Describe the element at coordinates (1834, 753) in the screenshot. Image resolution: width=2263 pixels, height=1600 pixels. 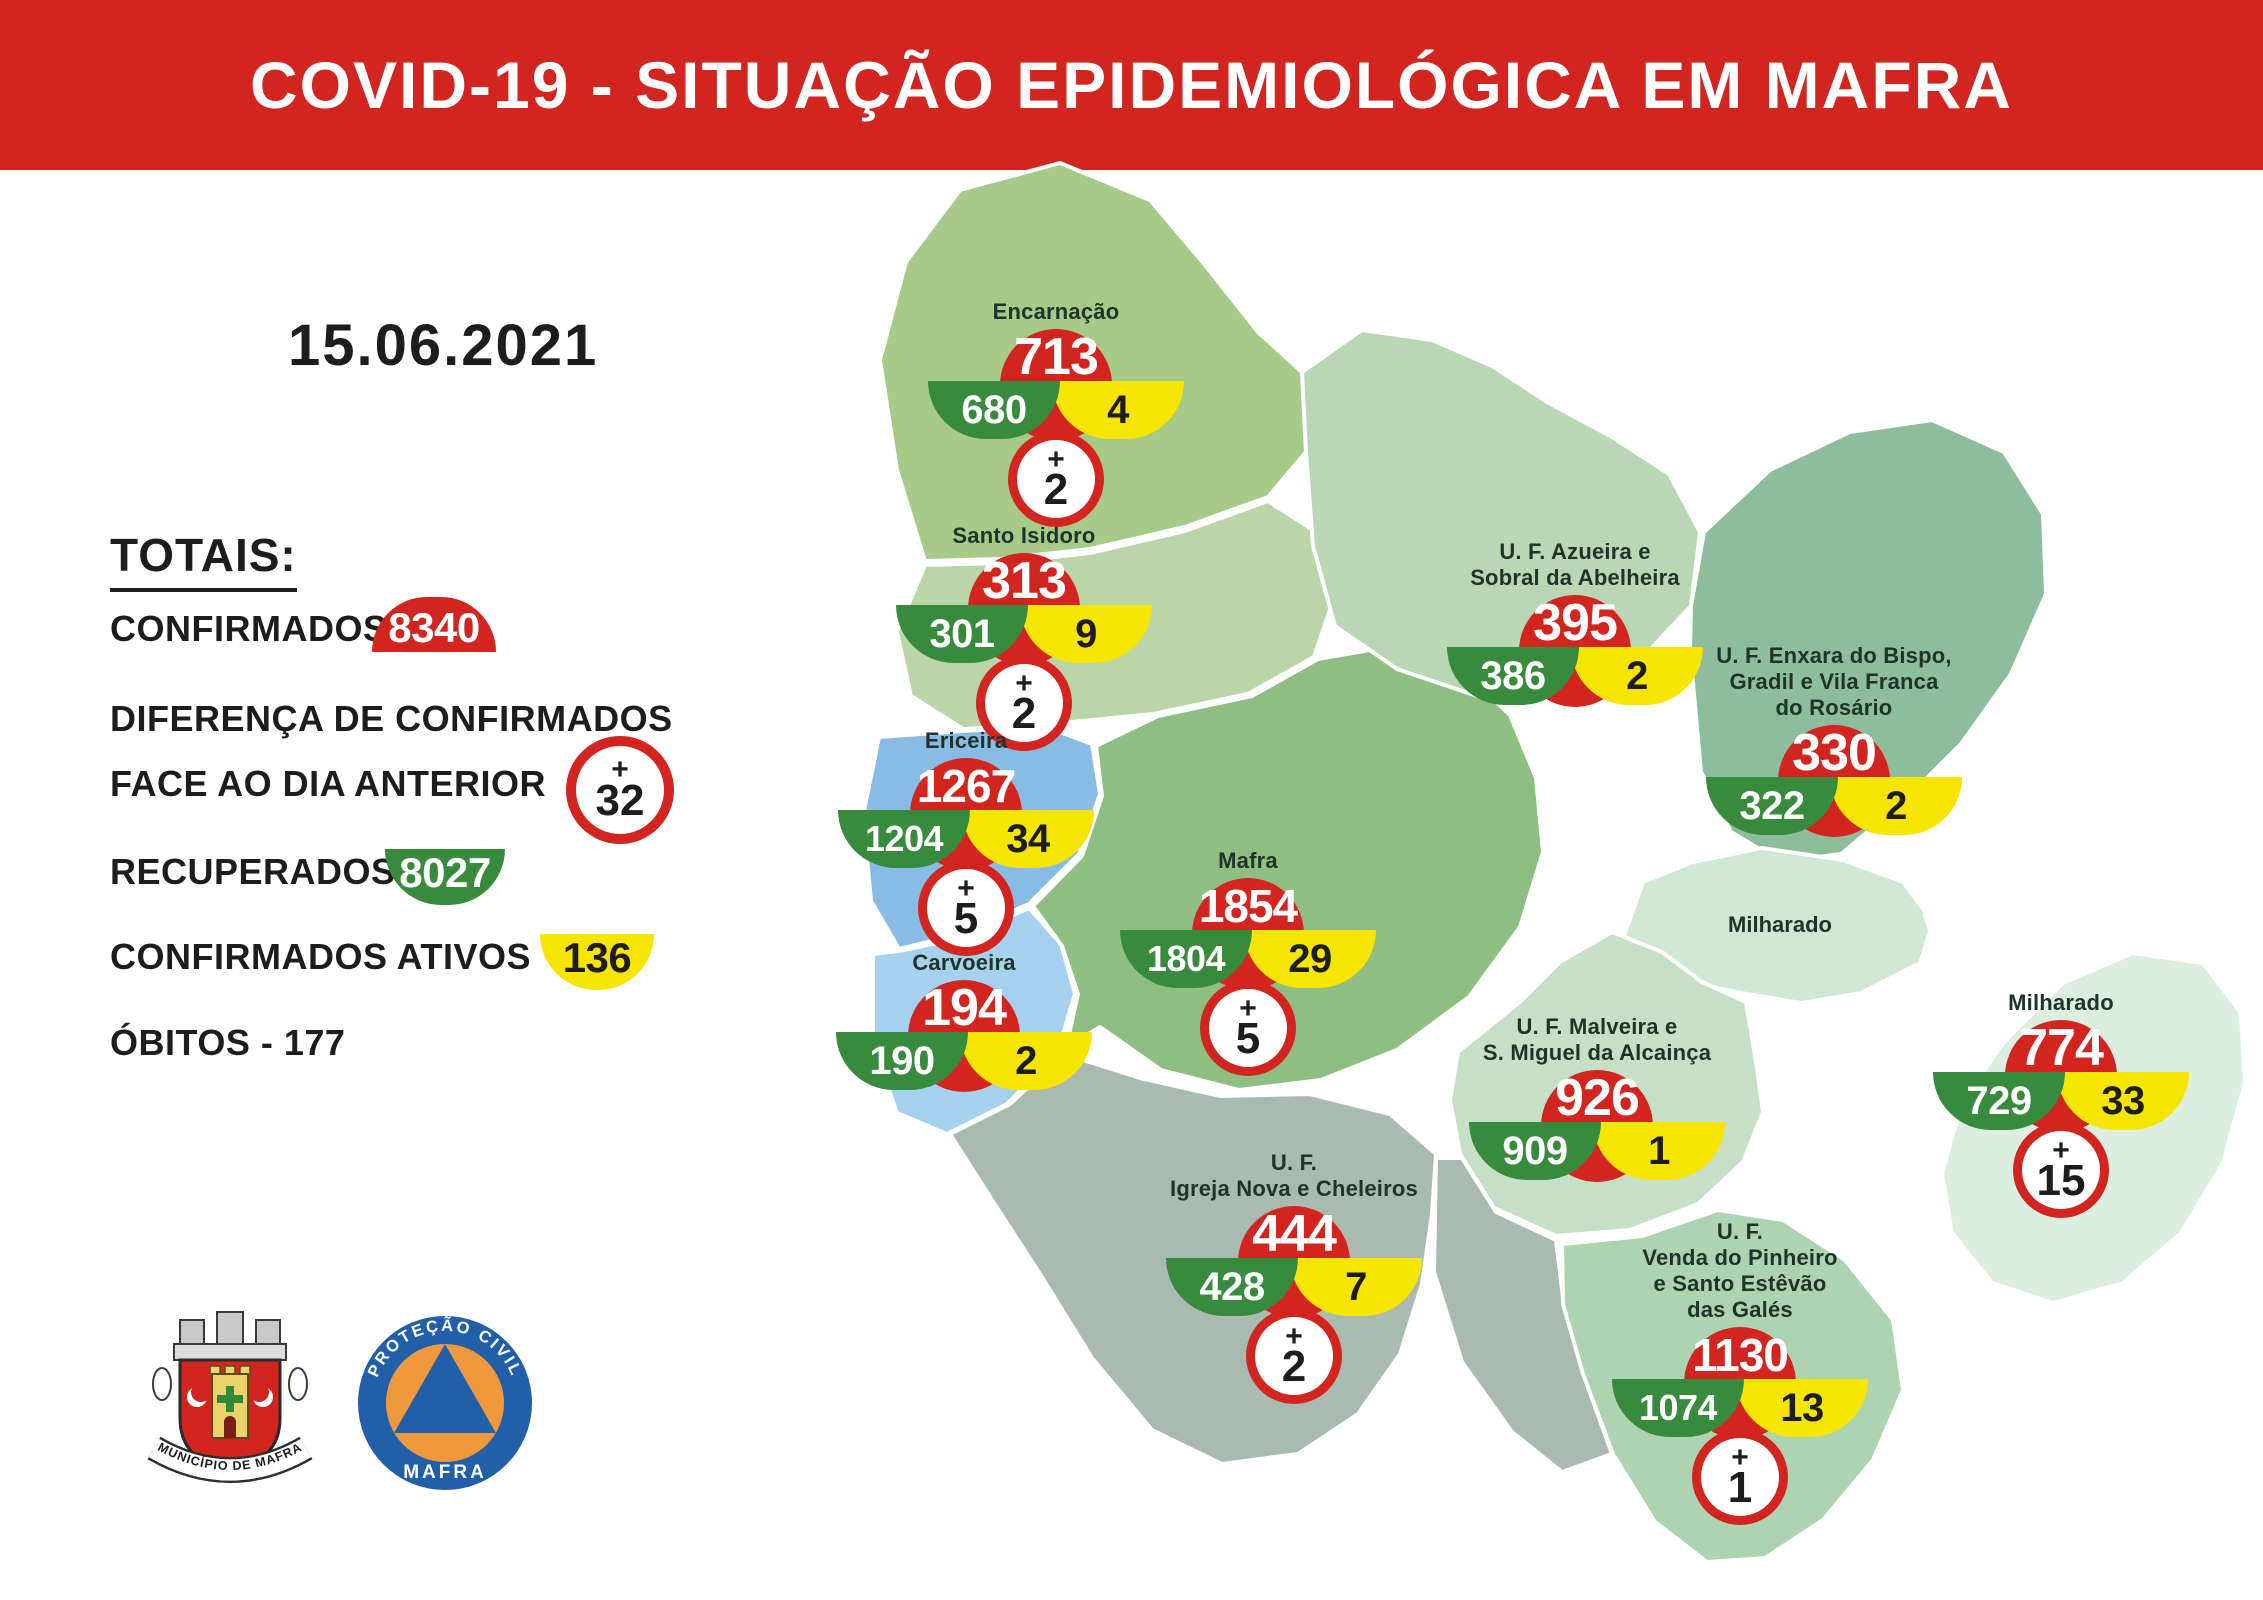
I see `confirmed-value: 330` at that location.